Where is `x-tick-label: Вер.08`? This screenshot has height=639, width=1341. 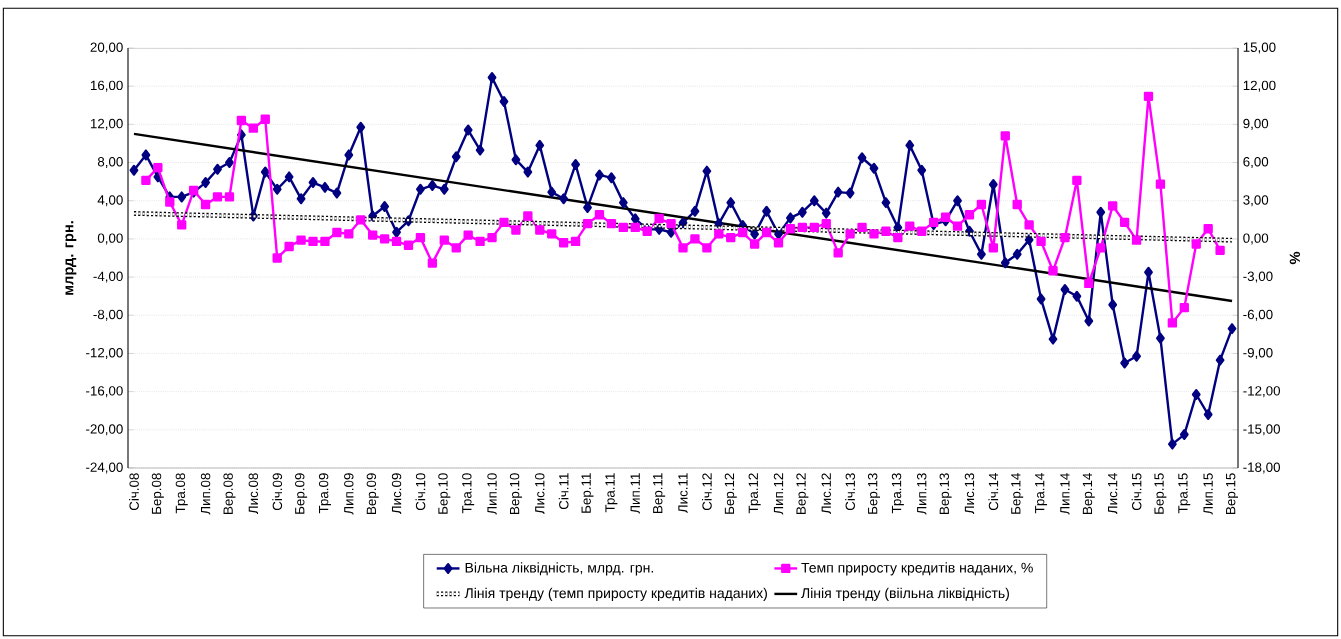 x-tick-label: Вер.08 is located at coordinates (229, 493).